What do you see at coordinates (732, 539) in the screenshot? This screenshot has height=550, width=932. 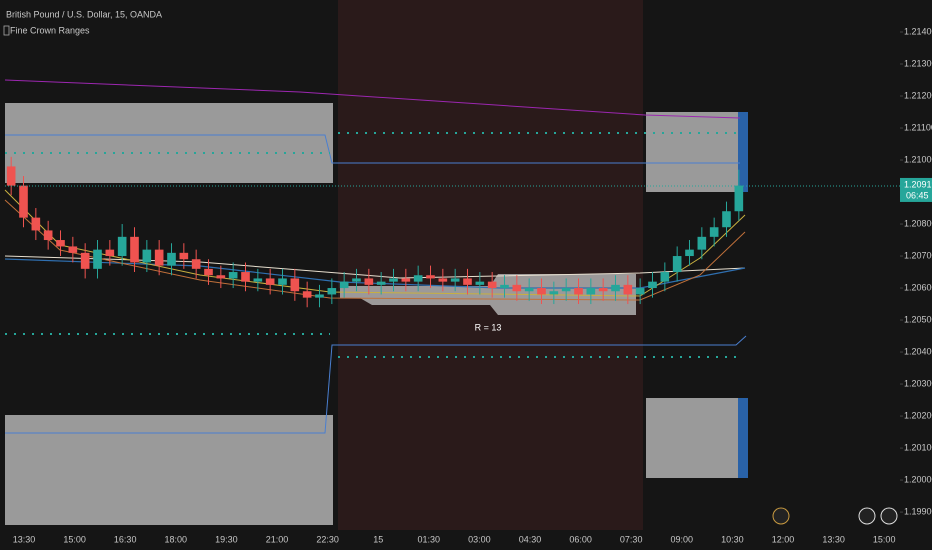 I see `x-tick-label: 10:30` at bounding box center [732, 539].